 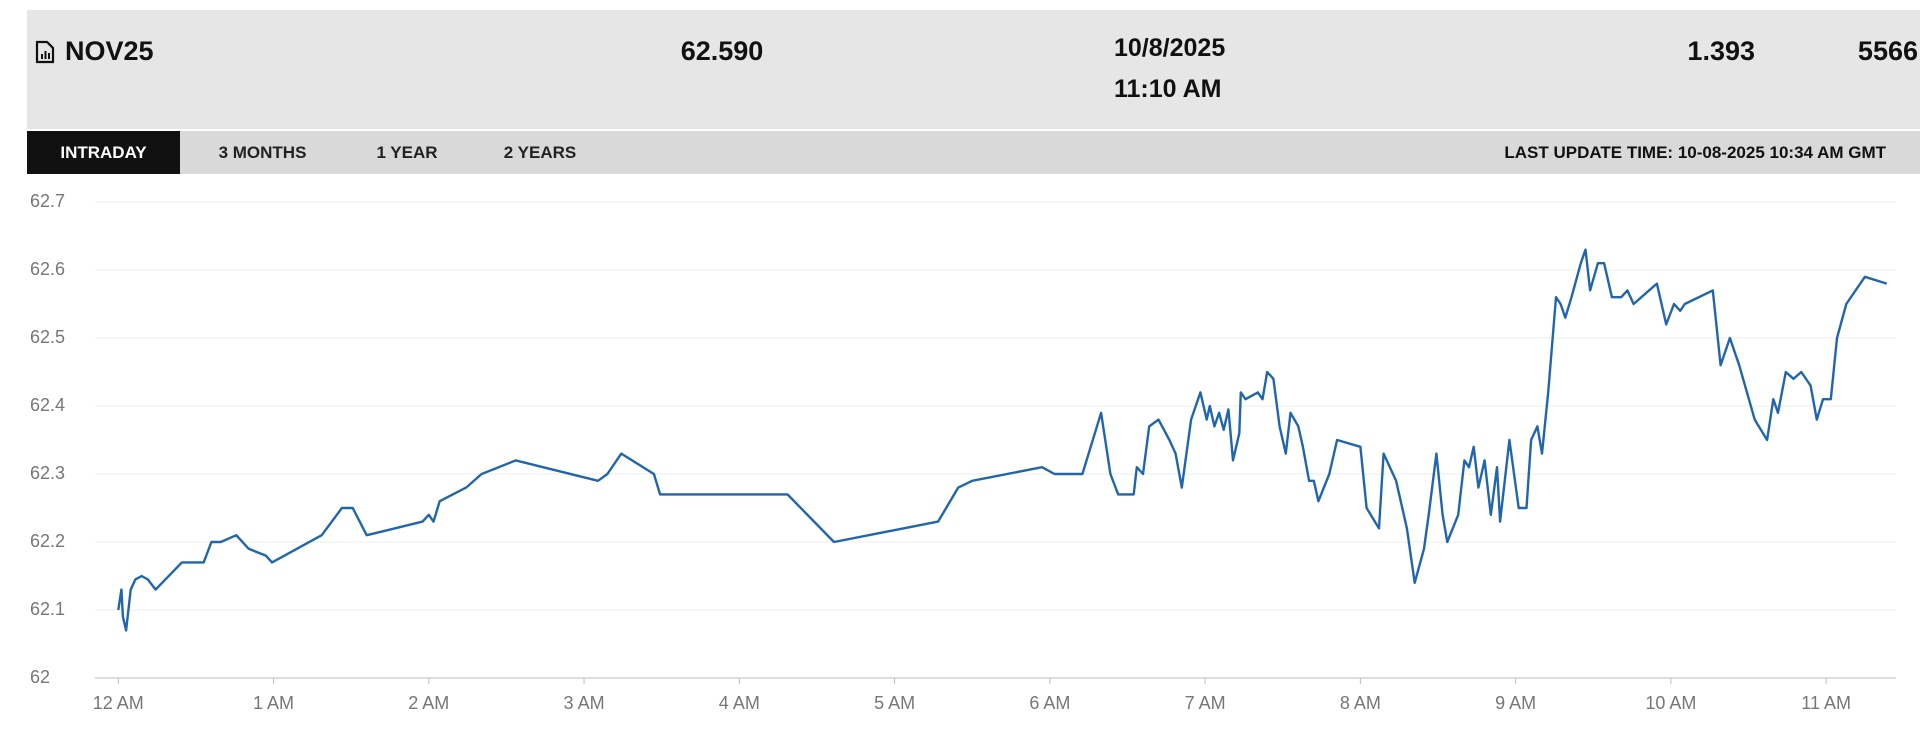 What do you see at coordinates (540, 152) in the screenshot?
I see `tab-2-years: 2 YEARS` at bounding box center [540, 152].